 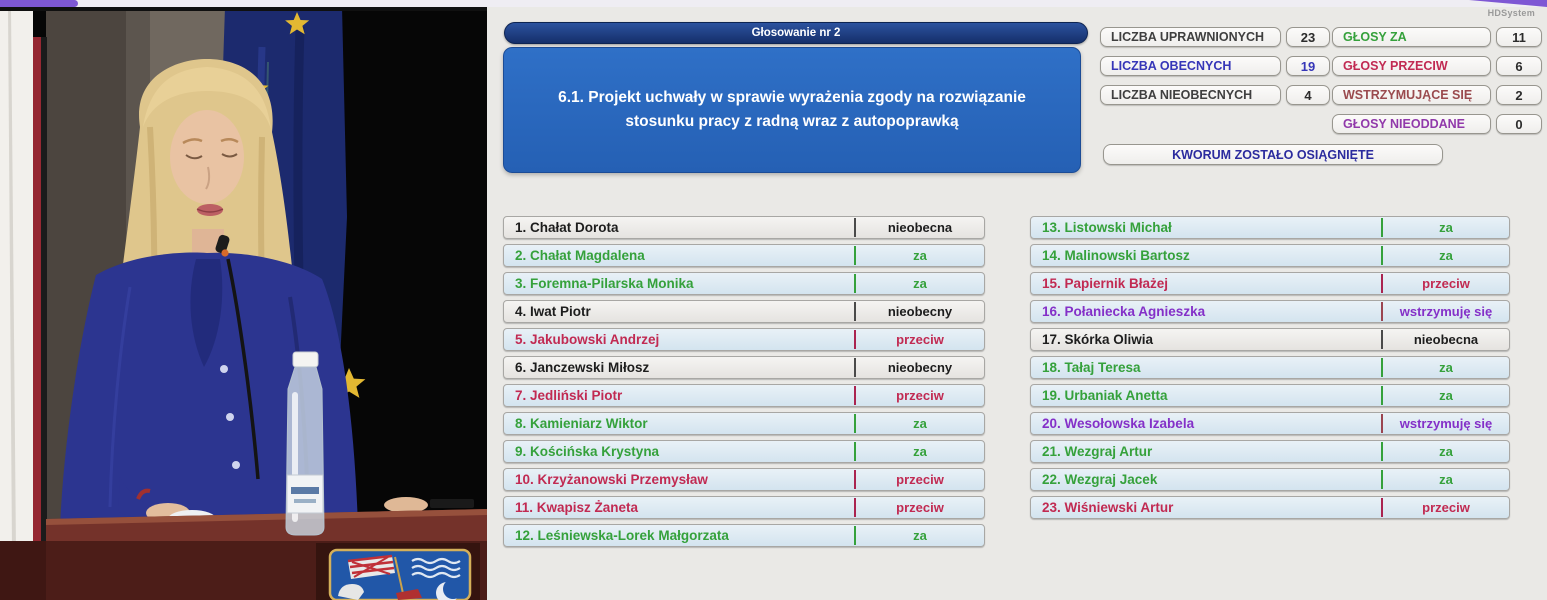 I want to click on voter-name: 21. Wezgraj Artur, so click(x=1097, y=451).